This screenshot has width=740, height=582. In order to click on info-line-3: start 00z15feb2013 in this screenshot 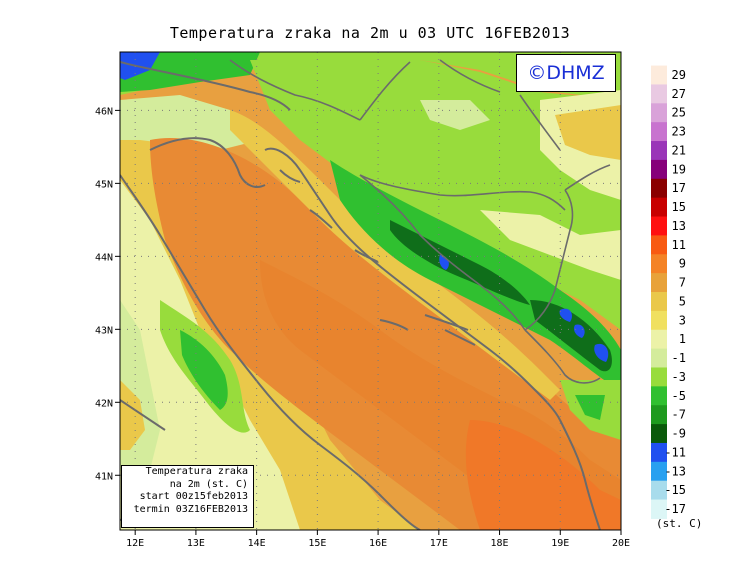, I will do `click(193, 496)`.